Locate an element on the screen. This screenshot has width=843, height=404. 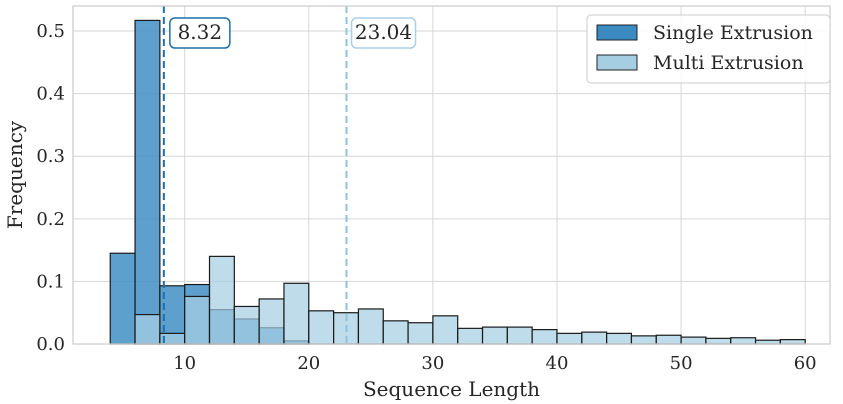
annotation-box-single is located at coordinates (200, 33).